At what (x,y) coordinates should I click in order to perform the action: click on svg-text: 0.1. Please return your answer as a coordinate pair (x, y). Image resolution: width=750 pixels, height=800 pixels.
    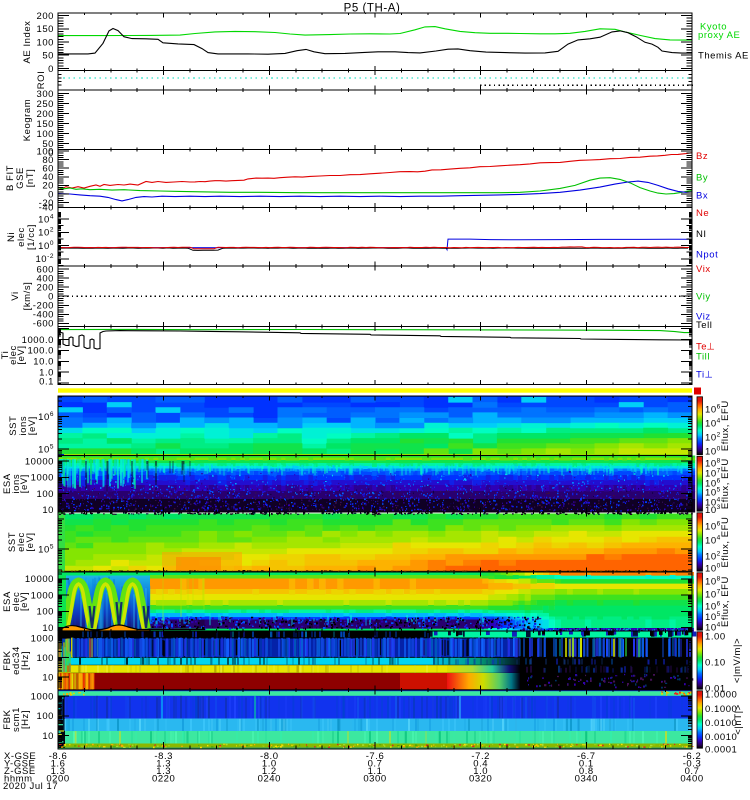
    Looking at the image, I should click on (586, 763).